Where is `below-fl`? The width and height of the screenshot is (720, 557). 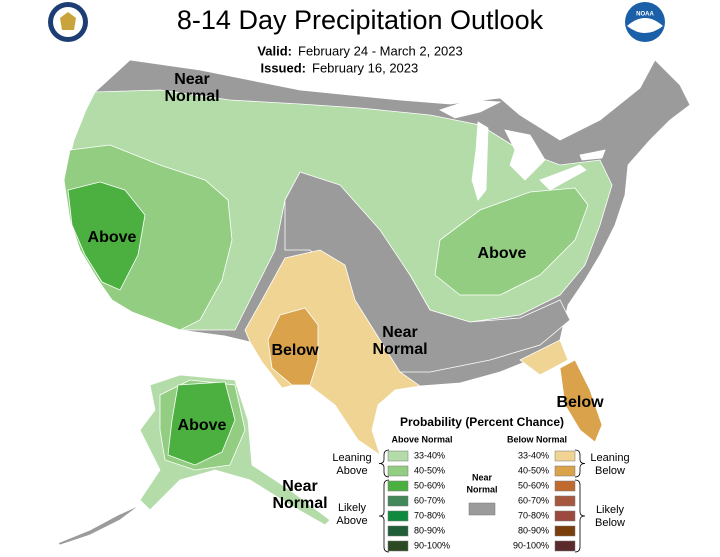 below-fl is located at coordinates (581, 401).